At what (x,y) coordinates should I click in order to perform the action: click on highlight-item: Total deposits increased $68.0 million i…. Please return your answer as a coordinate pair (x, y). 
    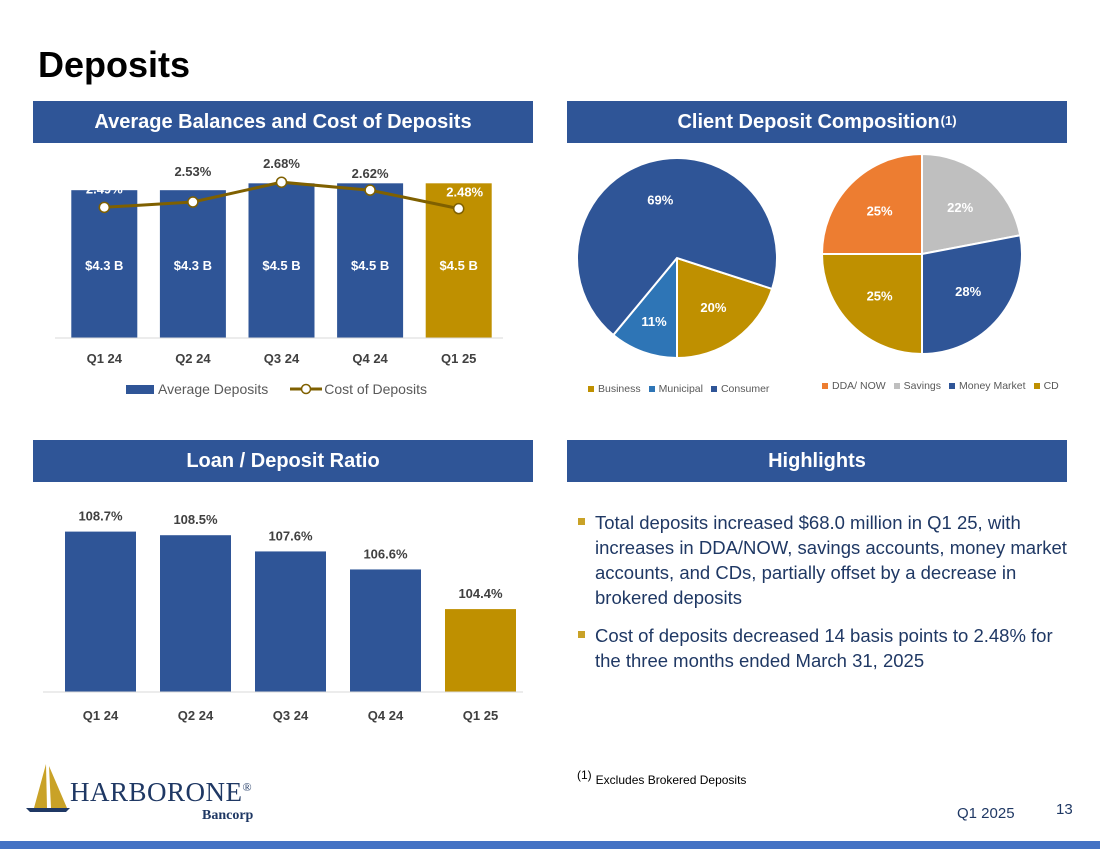
    Looking at the image, I should click on (822, 560).